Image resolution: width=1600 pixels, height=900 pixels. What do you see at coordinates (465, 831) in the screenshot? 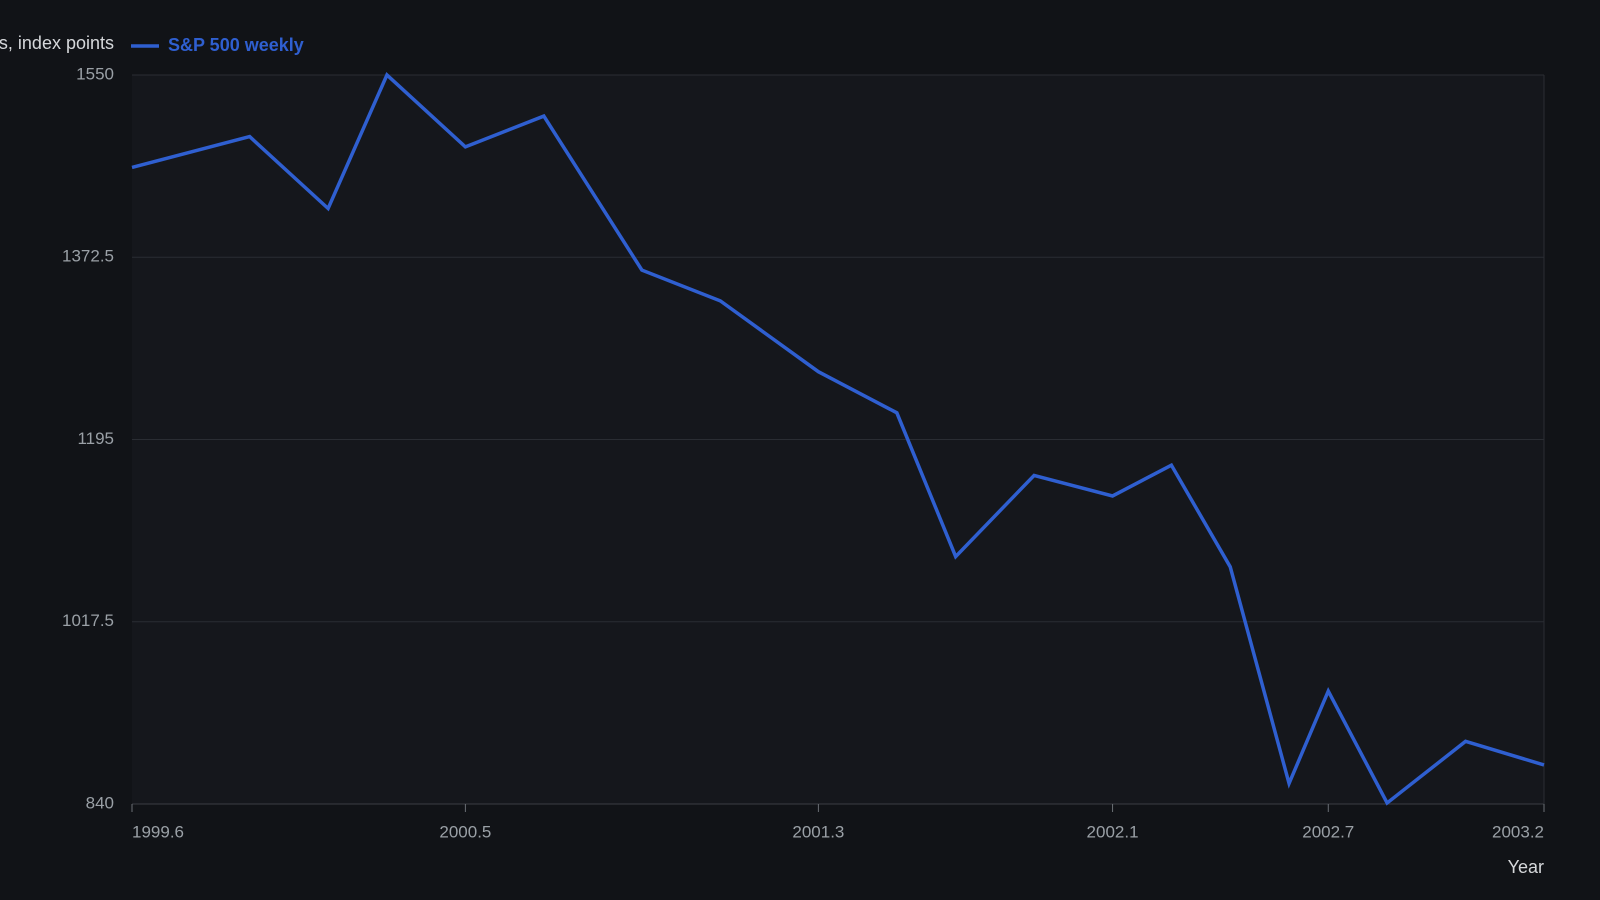
I see `x-tick-label: 2000.5` at bounding box center [465, 831].